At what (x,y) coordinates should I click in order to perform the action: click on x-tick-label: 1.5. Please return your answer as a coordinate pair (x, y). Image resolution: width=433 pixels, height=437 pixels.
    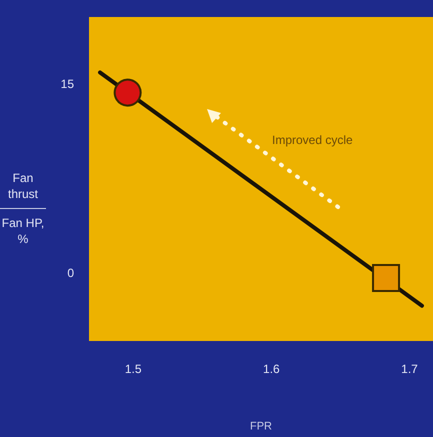
    Looking at the image, I should click on (133, 369).